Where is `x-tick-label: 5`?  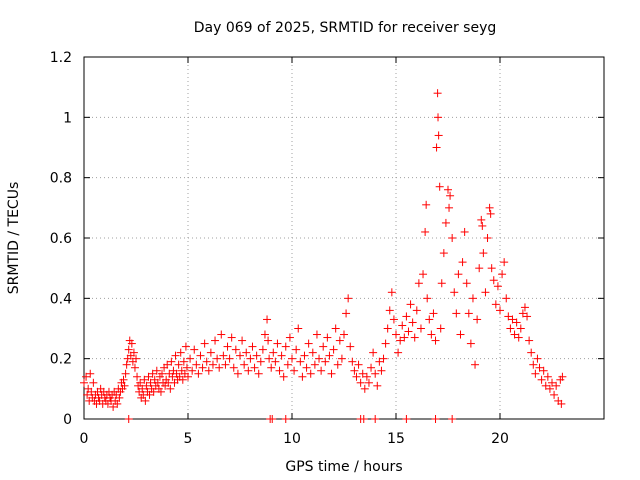 x-tick-label: 5 is located at coordinates (188, 439).